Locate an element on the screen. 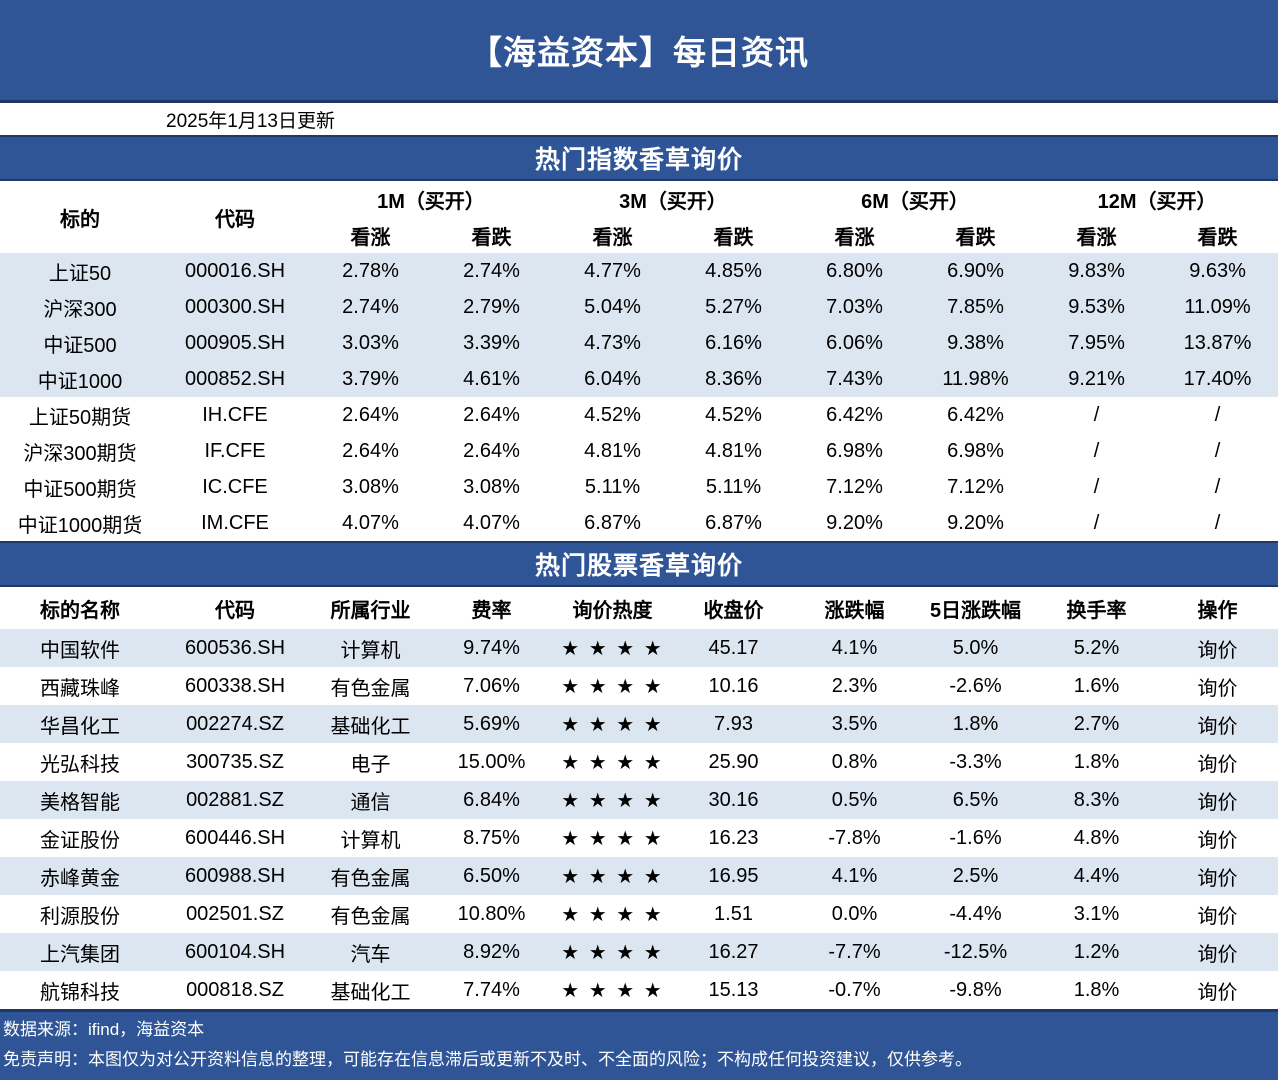  index-name-cell: 中证500期货 is located at coordinates (80, 489).